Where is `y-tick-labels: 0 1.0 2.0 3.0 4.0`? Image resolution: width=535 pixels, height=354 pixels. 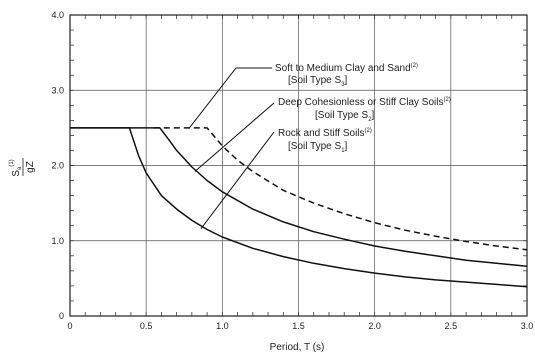
y-tick-labels: 0 1.0 2.0 3.0 4.0 is located at coordinates (57, 165).